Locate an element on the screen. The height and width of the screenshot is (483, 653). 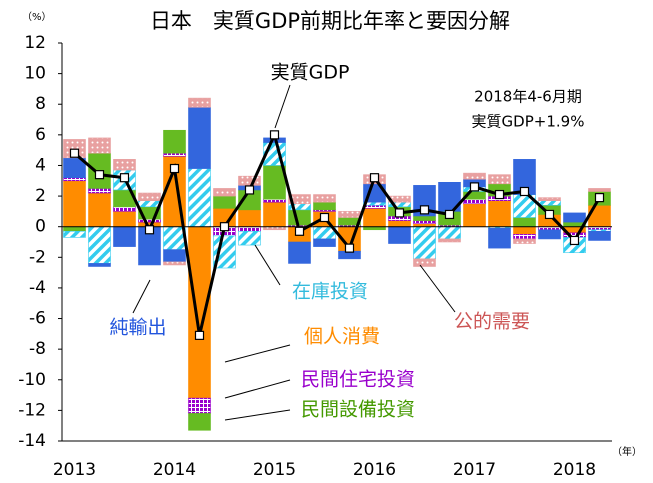
series-label: 公的需要 is located at coordinates (492, 322).